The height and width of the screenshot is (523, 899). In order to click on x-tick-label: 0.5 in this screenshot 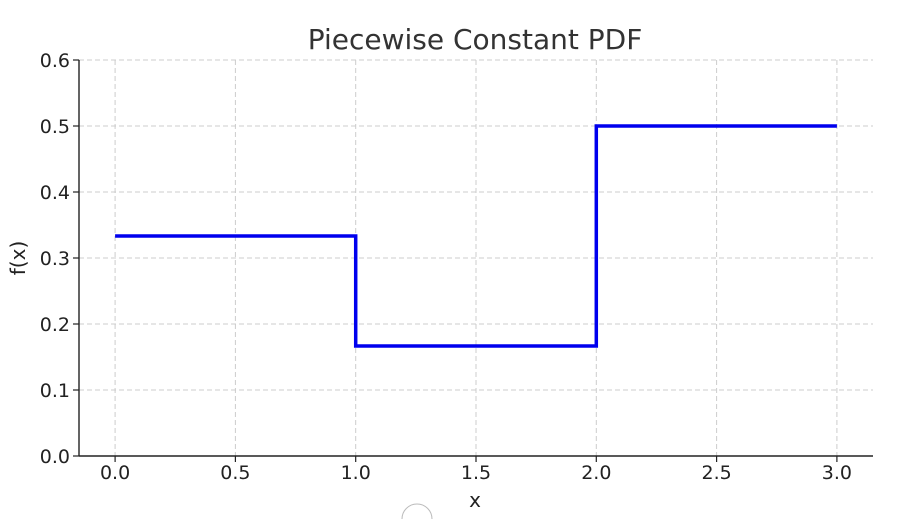, I will do `click(235, 473)`.